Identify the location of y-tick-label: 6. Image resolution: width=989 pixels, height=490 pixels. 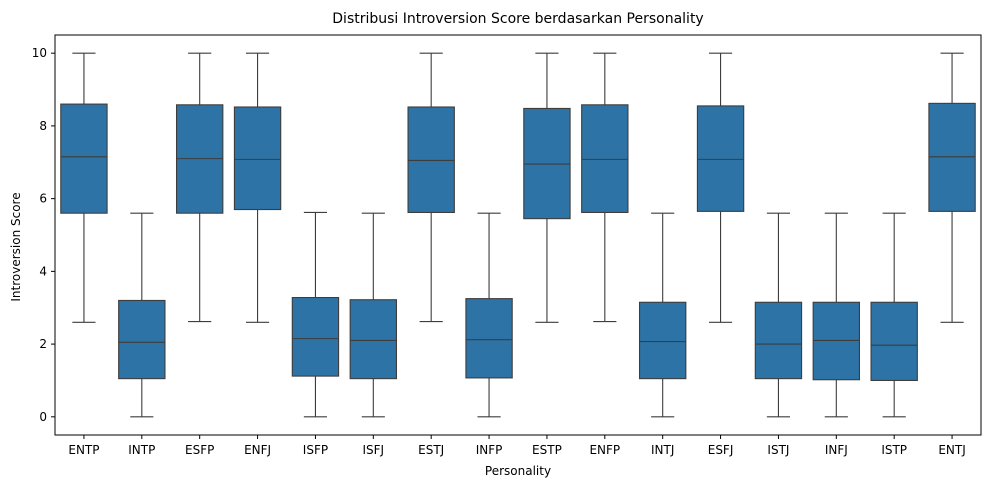
(43, 199).